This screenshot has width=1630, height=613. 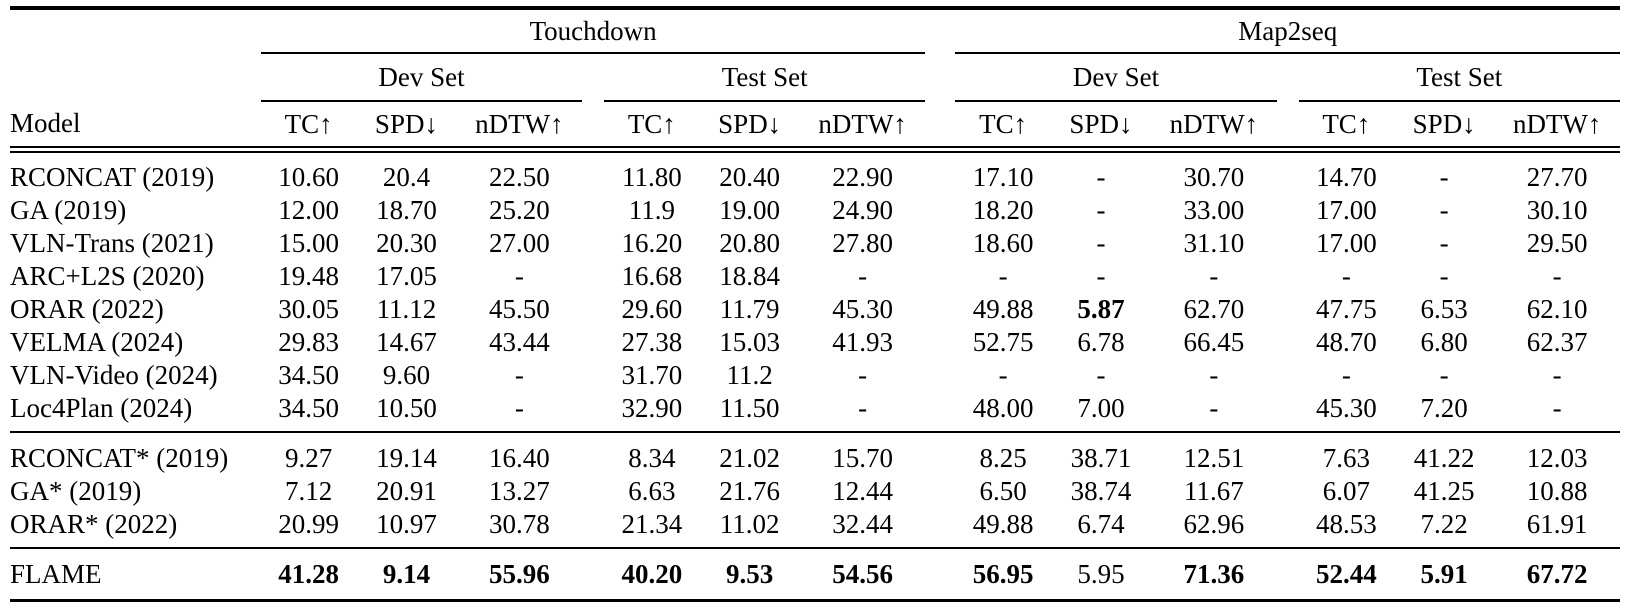 I want to click on metric-value: 29.50, so click(x=1557, y=243).